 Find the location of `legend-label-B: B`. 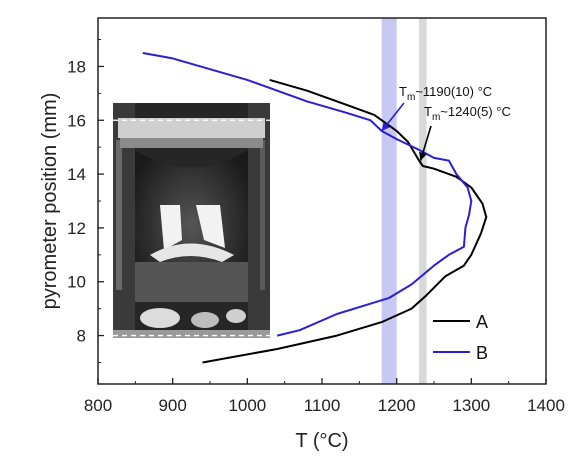

legend-label-B: B is located at coordinates (482, 353).